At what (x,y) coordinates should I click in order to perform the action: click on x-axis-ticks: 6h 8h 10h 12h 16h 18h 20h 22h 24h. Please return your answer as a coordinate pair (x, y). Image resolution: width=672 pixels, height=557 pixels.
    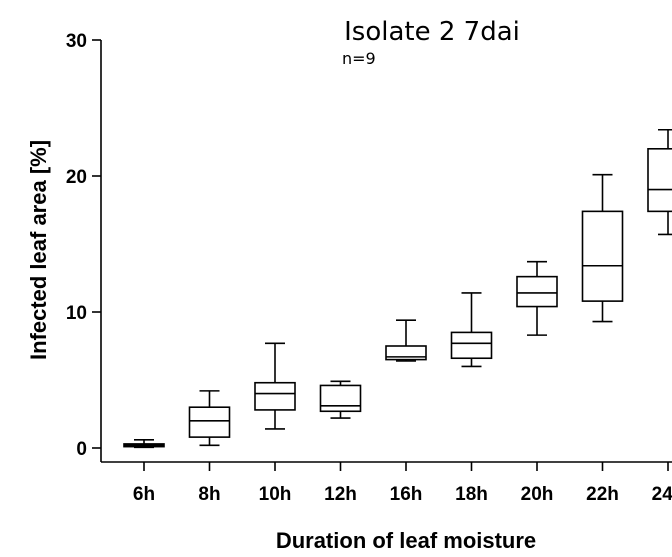
    Looking at the image, I should click on (402, 483).